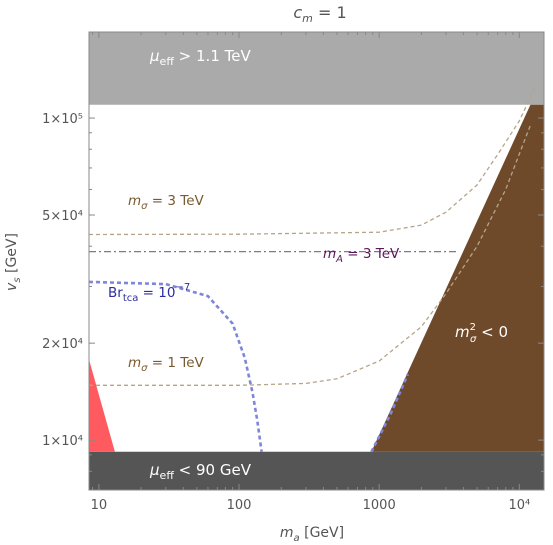 The image size is (553, 545). Describe the element at coordinates (166, 364) in the screenshot. I see `label-msigma-1tev: mσ = 1 TeV` at that location.